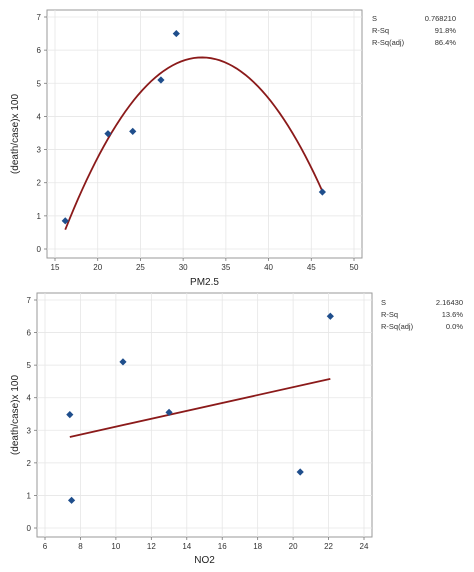  What do you see at coordinates (151, 546) in the screenshot?
I see `no2-x-tick-label: 12` at bounding box center [151, 546].